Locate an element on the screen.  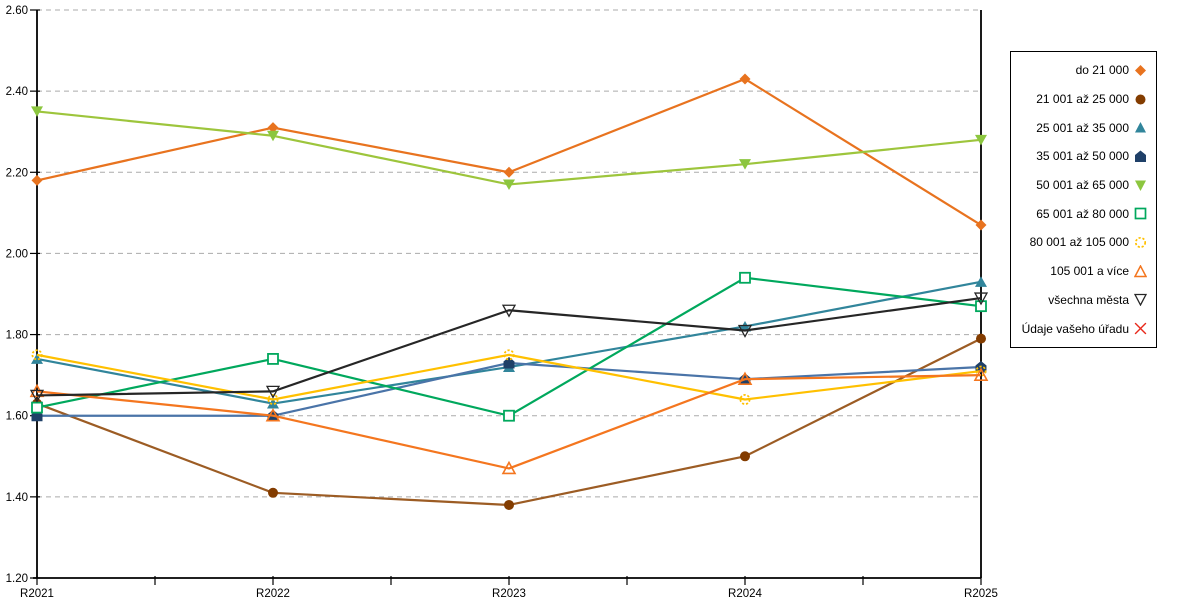
legend-item: 35 001 až 50 000 is located at coordinates (1083, 156).